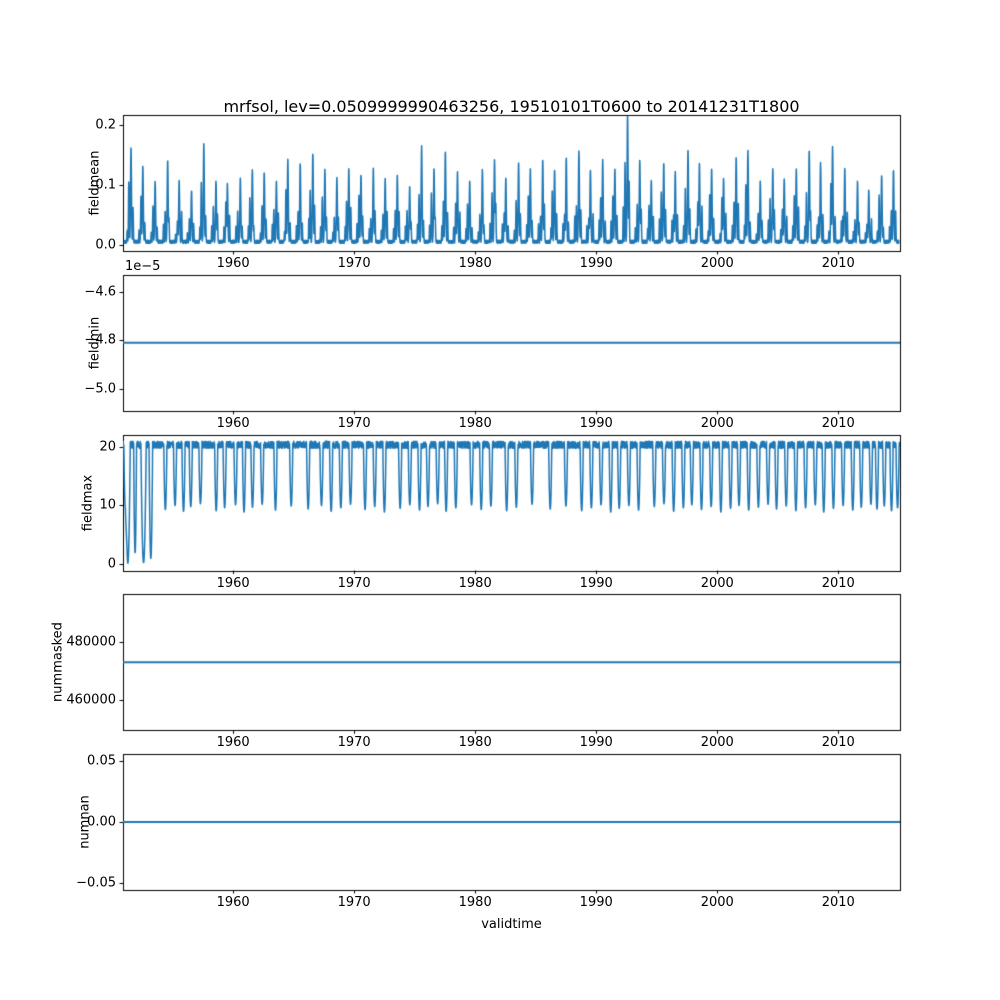  Describe the element at coordinates (101, 822) in the screenshot. I see `y-tick-label: 0.00` at that location.